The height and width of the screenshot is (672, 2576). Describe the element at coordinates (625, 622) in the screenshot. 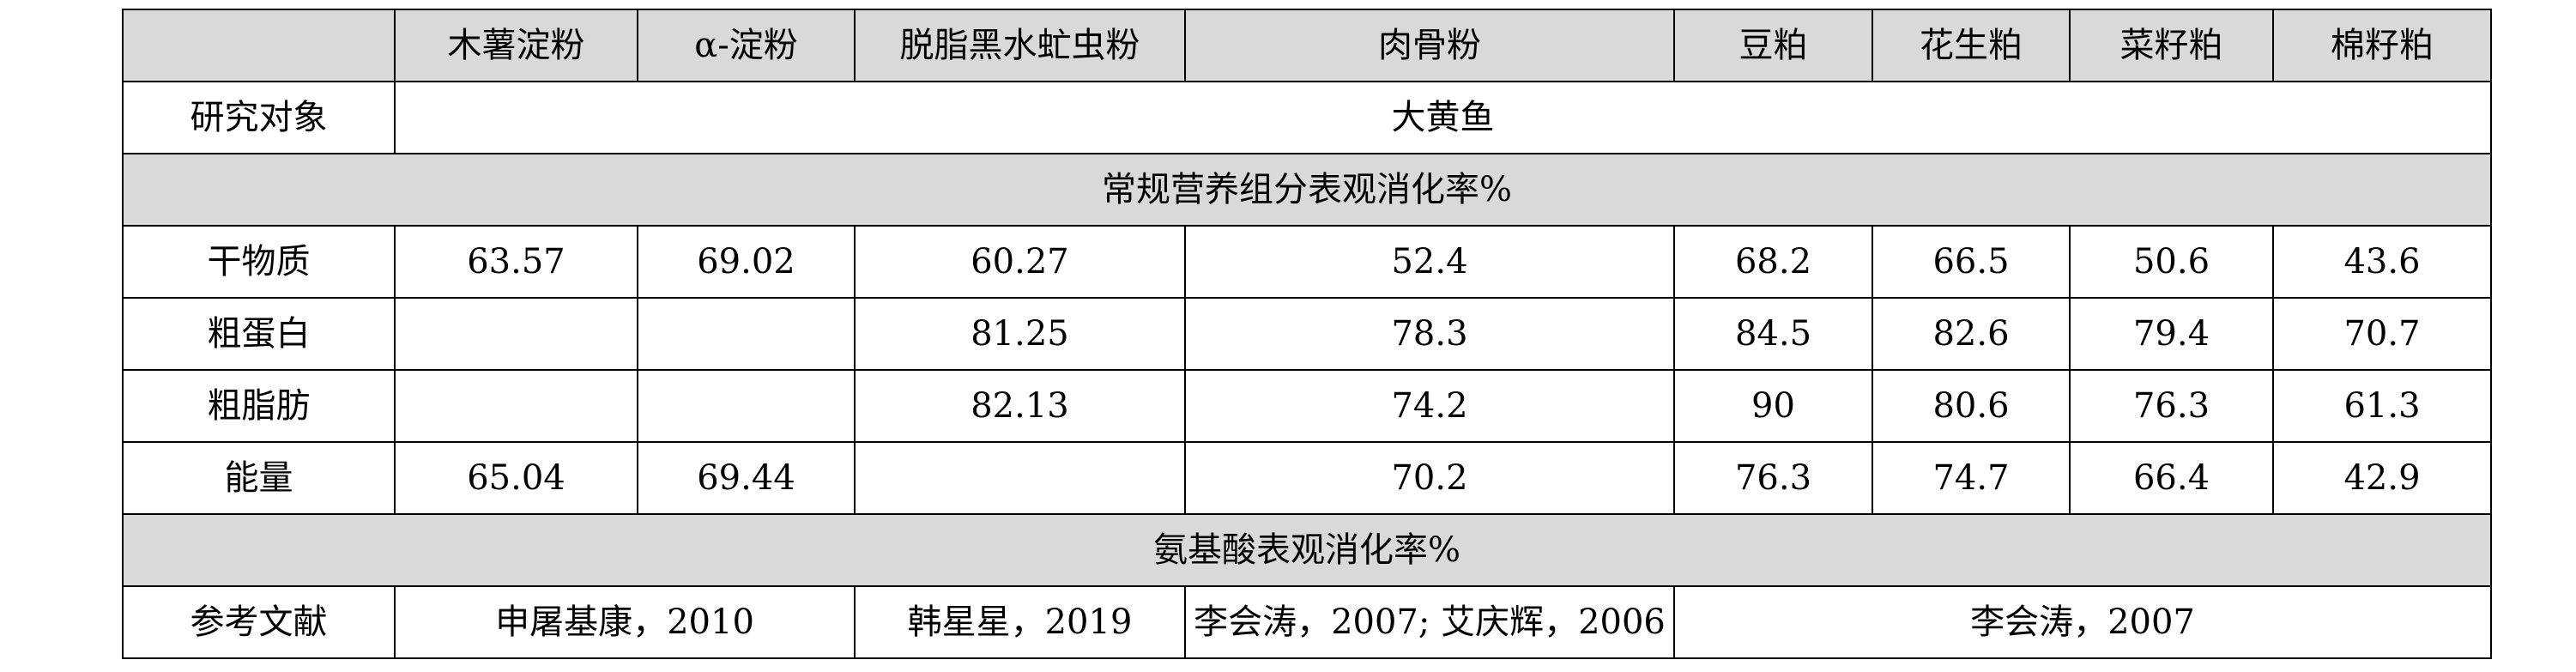

I see `reference-cell-1: 申屠基康，2010` at that location.